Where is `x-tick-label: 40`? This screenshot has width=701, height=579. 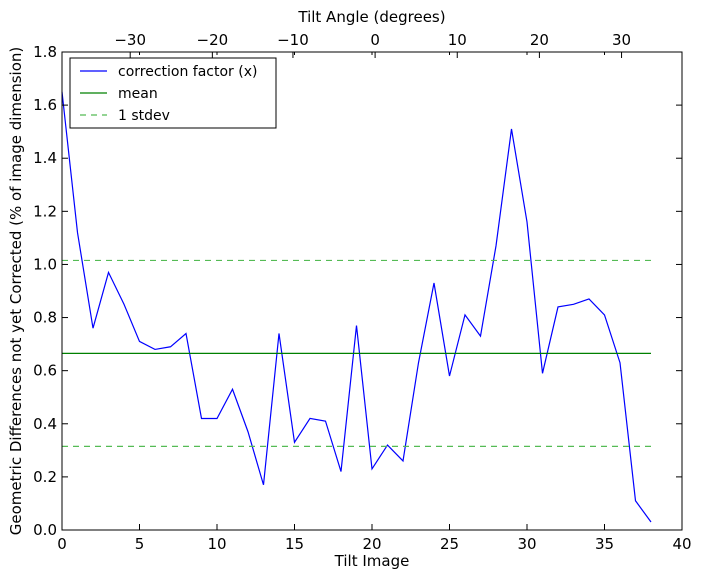 x-tick-label: 40 is located at coordinates (681, 544).